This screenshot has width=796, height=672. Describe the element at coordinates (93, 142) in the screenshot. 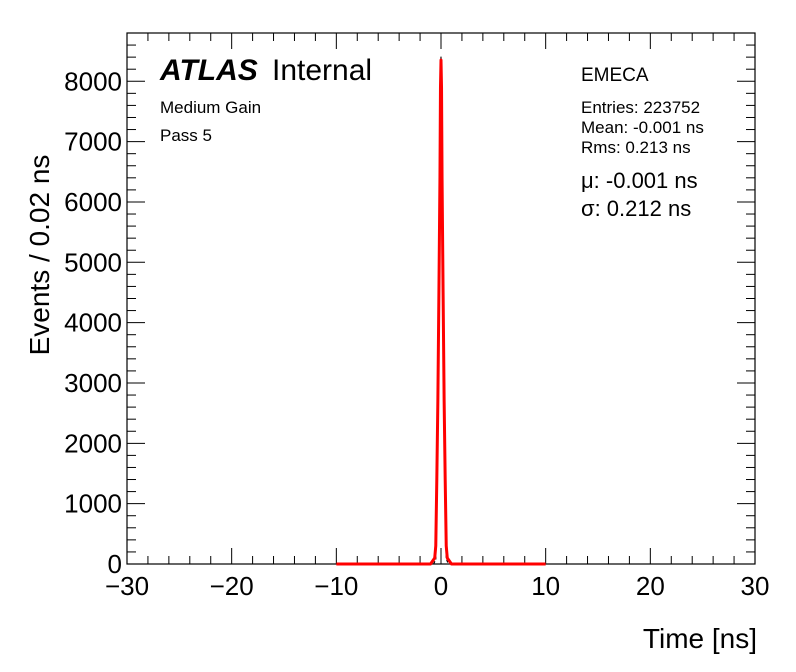

I see `y-tick-label: 7000` at that location.